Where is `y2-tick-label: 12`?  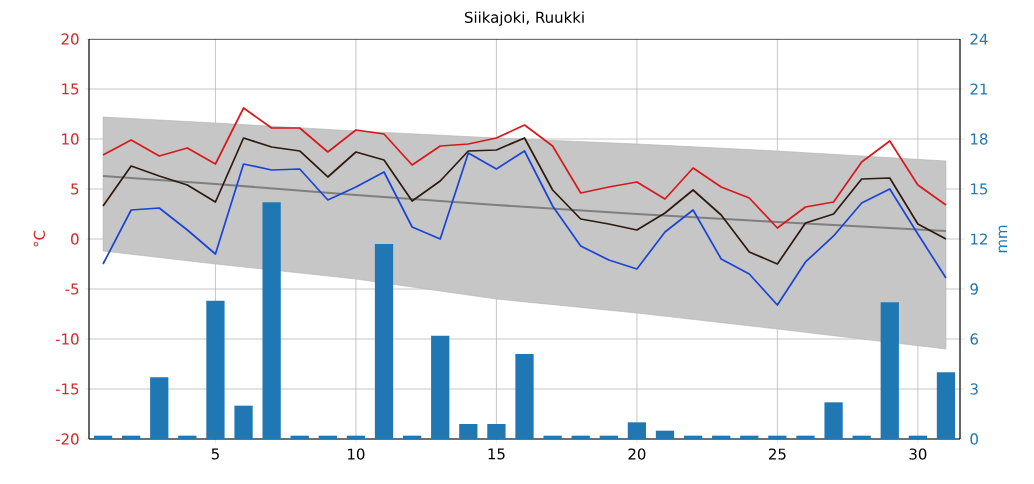 y2-tick-label: 12 is located at coordinates (979, 239).